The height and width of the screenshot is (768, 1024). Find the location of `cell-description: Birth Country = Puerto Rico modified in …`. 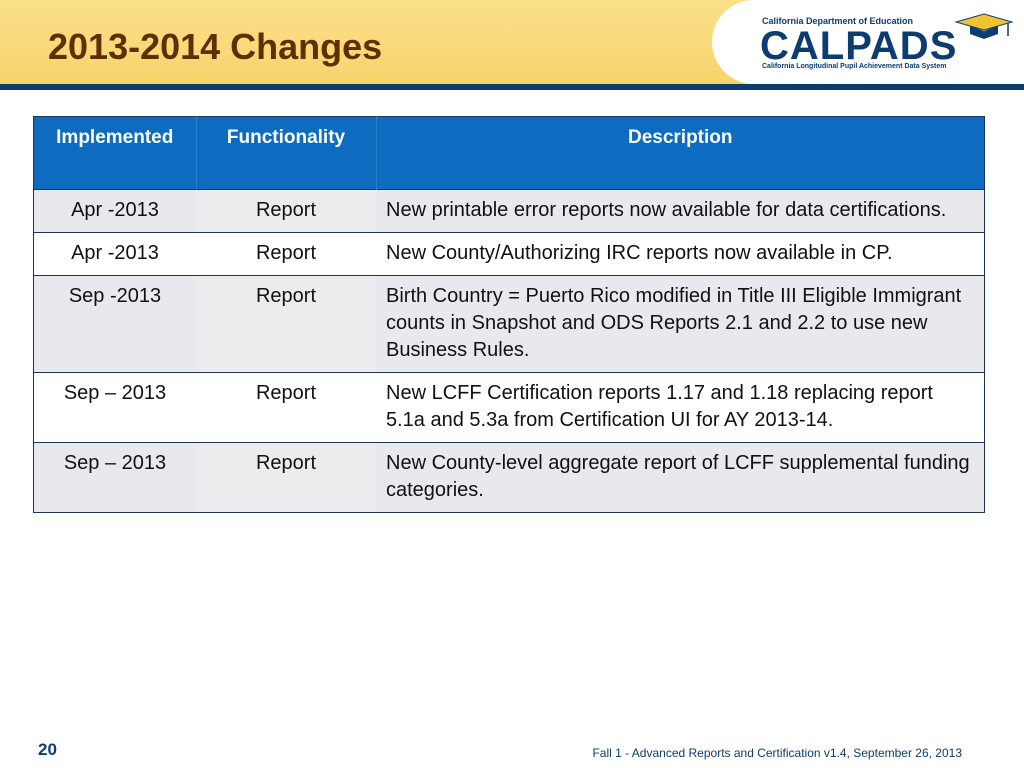

cell-description: Birth Country = Puerto Rico modified in … is located at coordinates (674, 323).